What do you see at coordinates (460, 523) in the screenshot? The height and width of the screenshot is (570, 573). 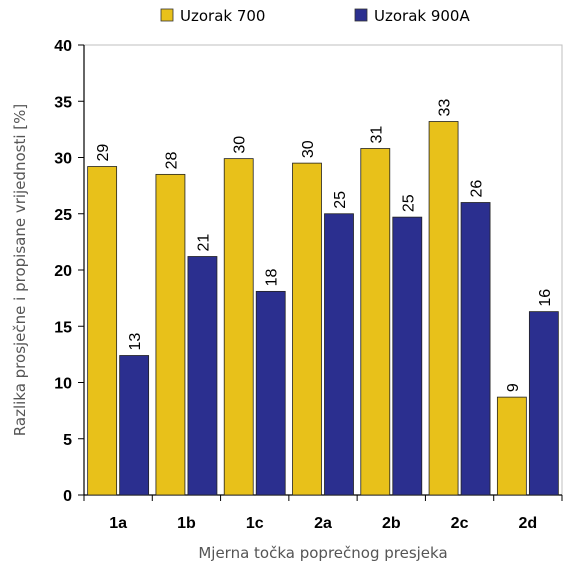 I see `x-tick-label: 2c` at bounding box center [460, 523].